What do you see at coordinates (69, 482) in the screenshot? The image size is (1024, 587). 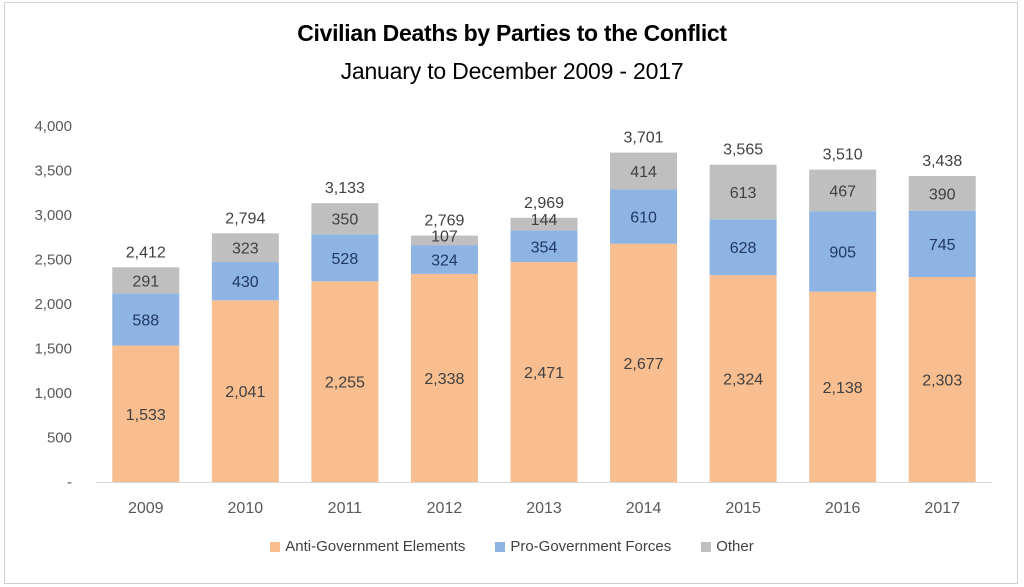 I see `y-tick-label: -` at bounding box center [69, 482].